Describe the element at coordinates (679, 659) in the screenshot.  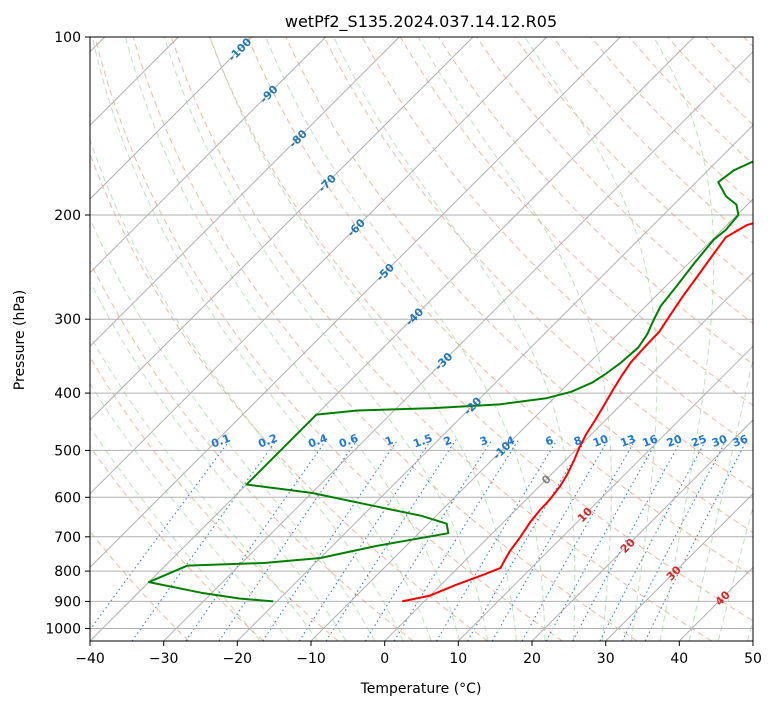
I see `x-tick-label: 40` at that location.